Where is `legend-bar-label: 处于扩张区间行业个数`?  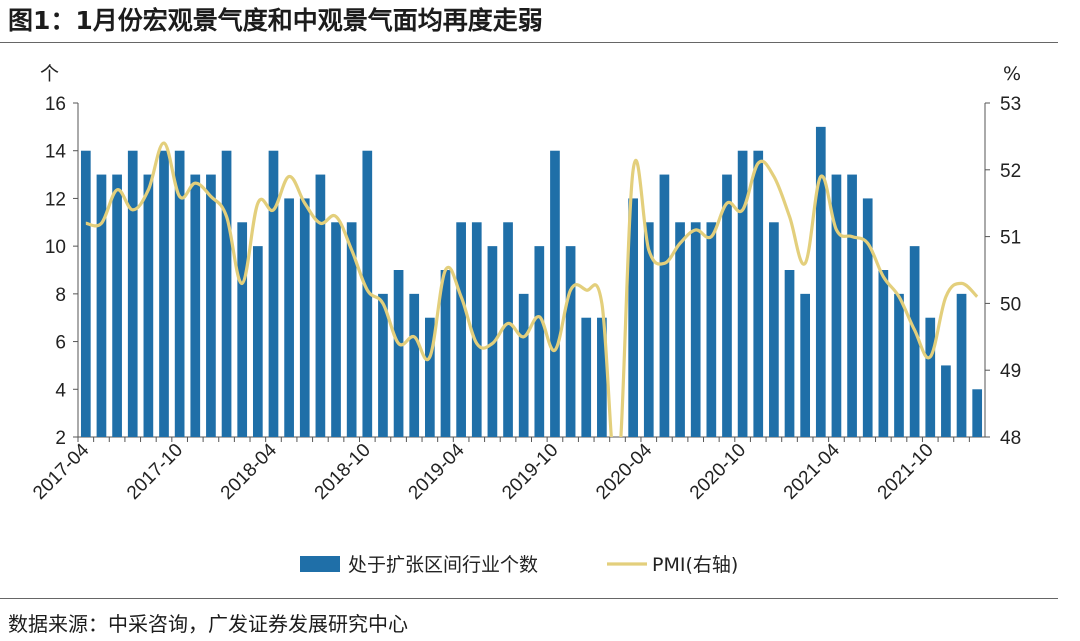 legend-bar-label: 处于扩张区间行业个数 is located at coordinates (443, 565).